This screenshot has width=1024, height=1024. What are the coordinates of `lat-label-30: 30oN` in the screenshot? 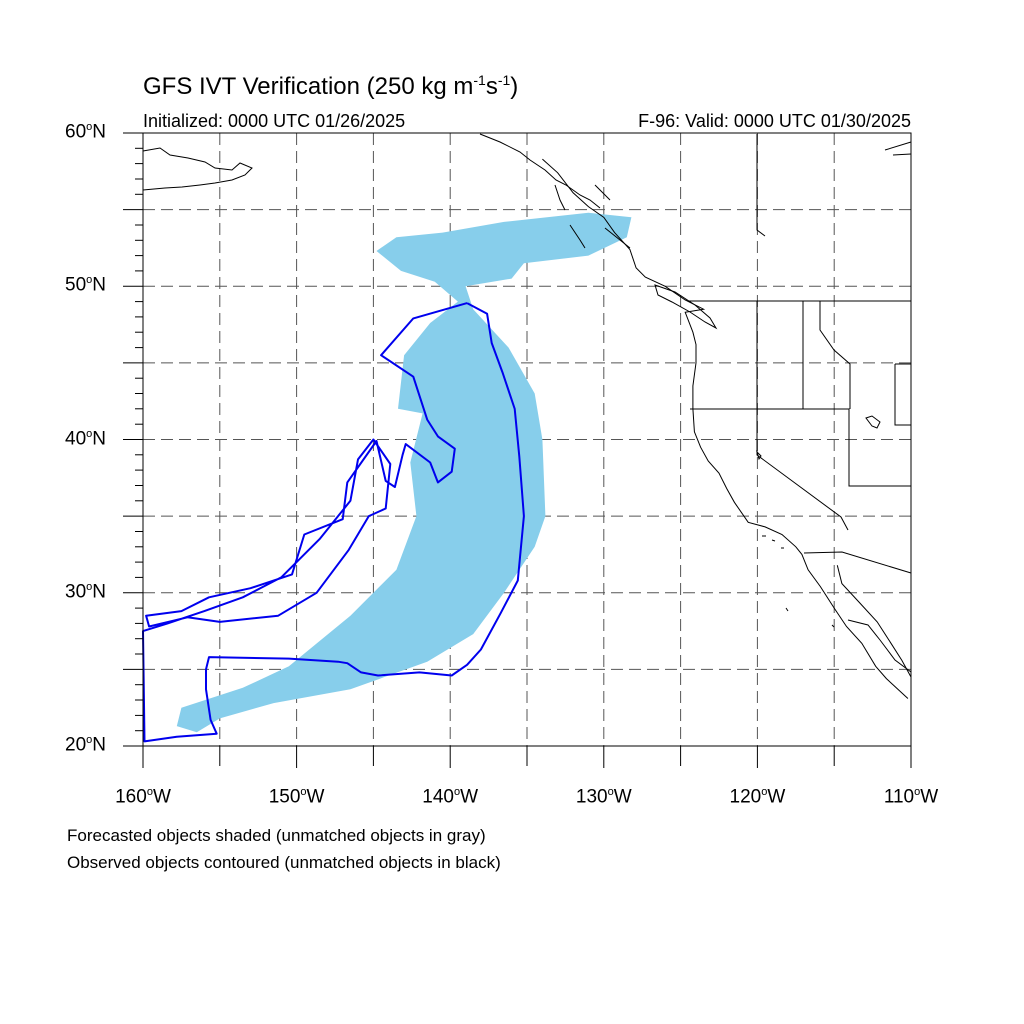 It's located at (71, 592).